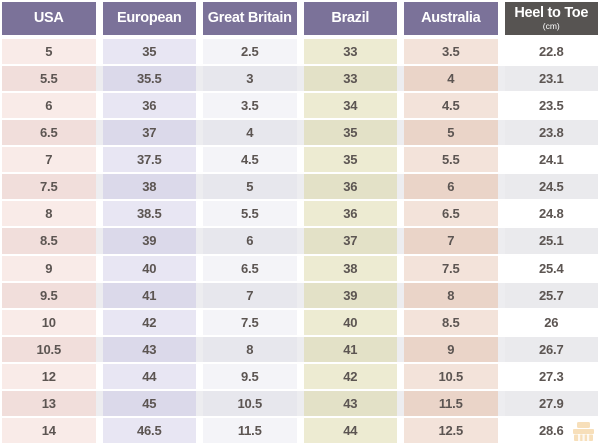  Describe the element at coordinates (149, 187) in the screenshot. I see `table-cell-european: 38` at that location.